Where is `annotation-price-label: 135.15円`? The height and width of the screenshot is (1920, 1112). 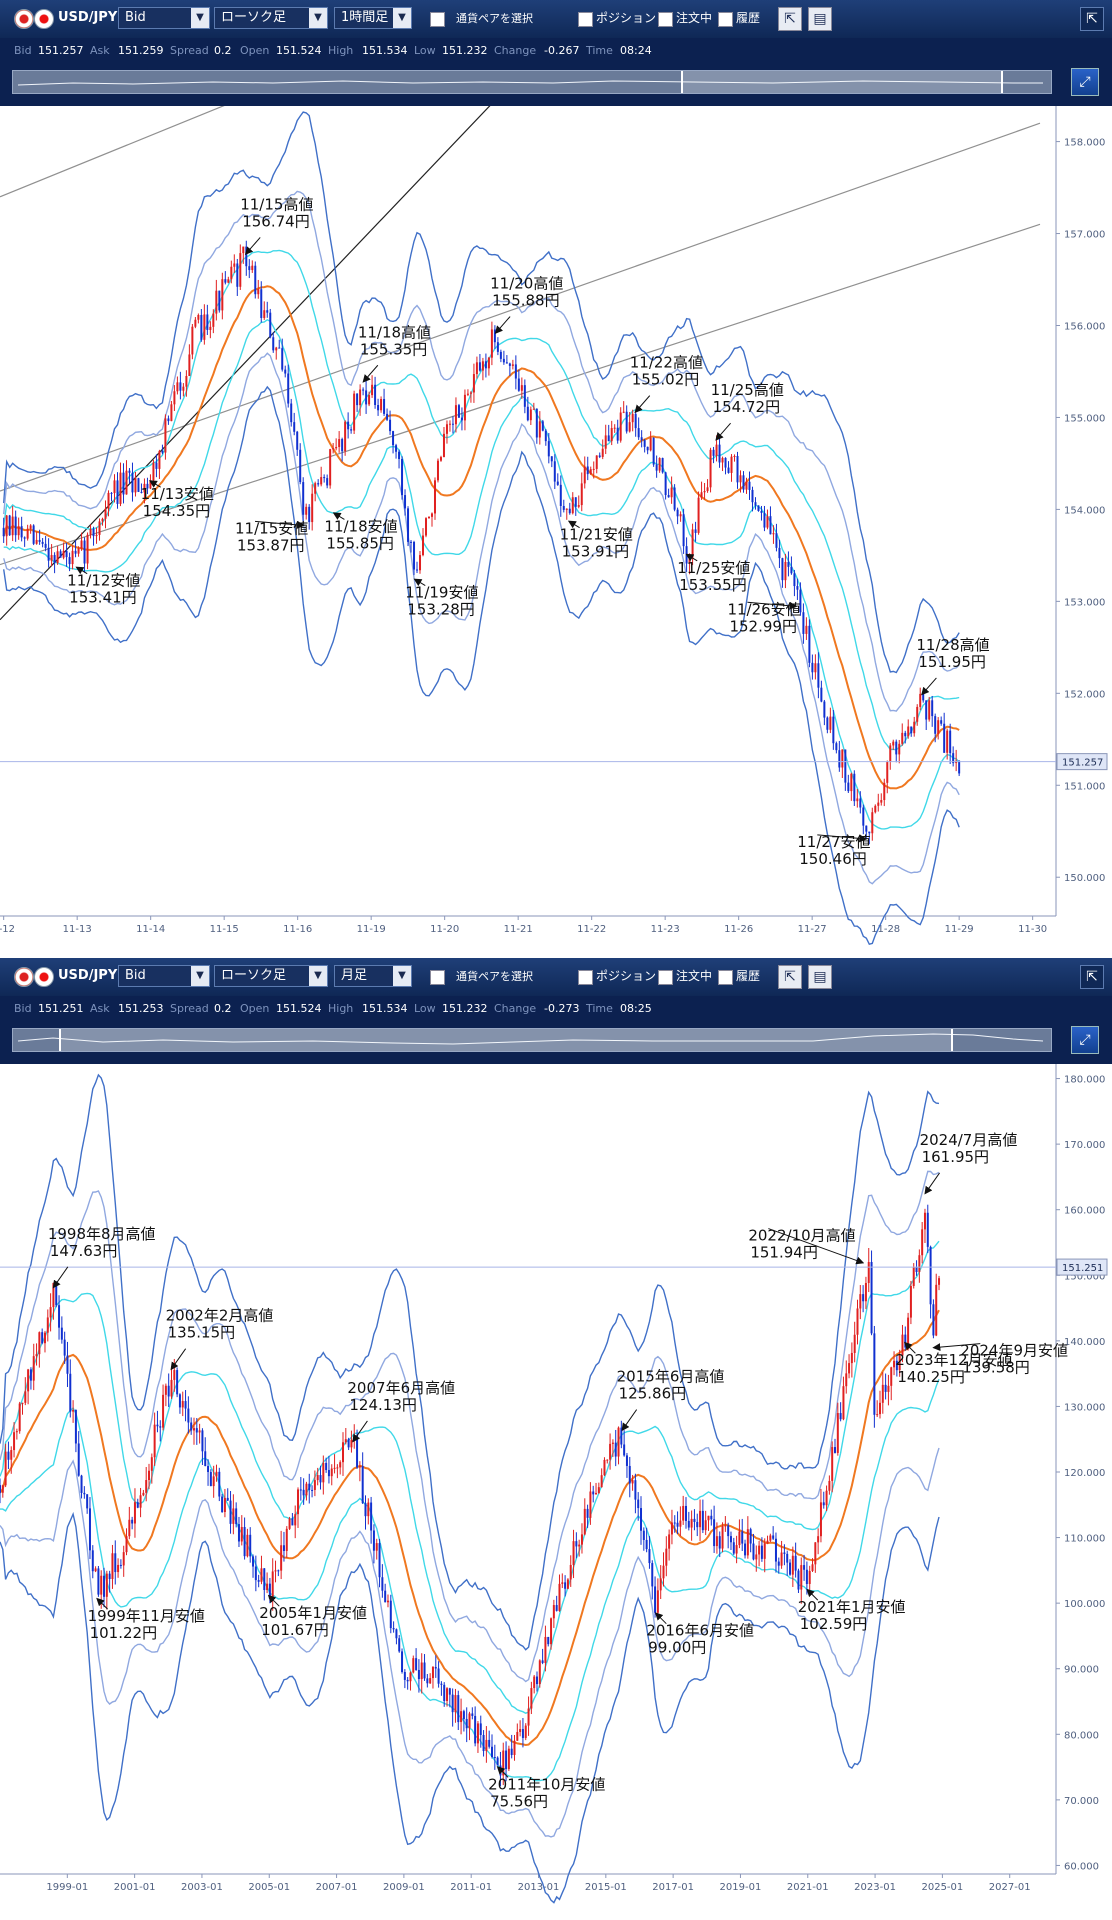 annotation-price-label: 135.15円 is located at coordinates (202, 1333).